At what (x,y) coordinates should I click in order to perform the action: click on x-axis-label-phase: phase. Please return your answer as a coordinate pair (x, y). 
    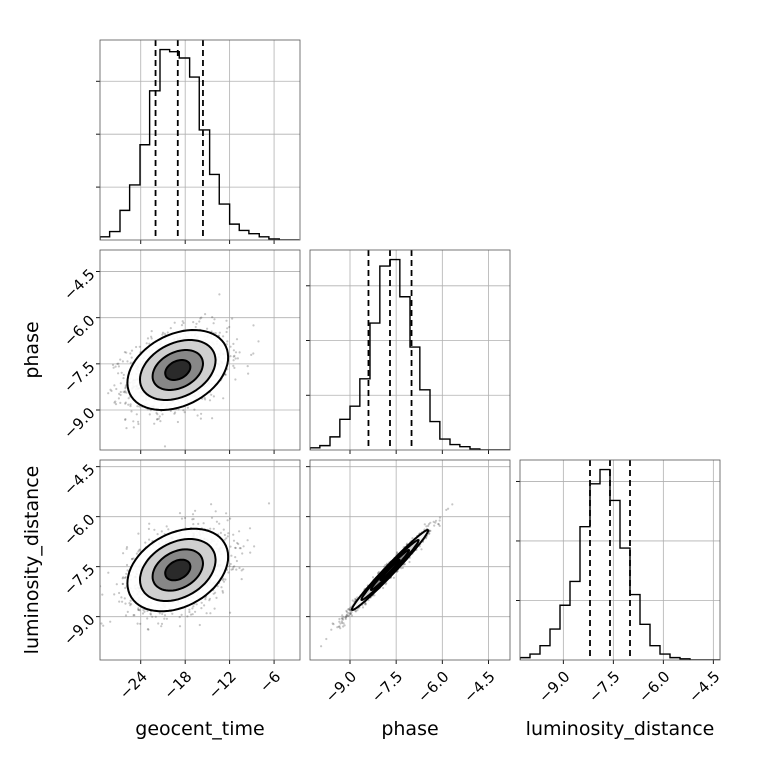
    Looking at the image, I should click on (409, 729).